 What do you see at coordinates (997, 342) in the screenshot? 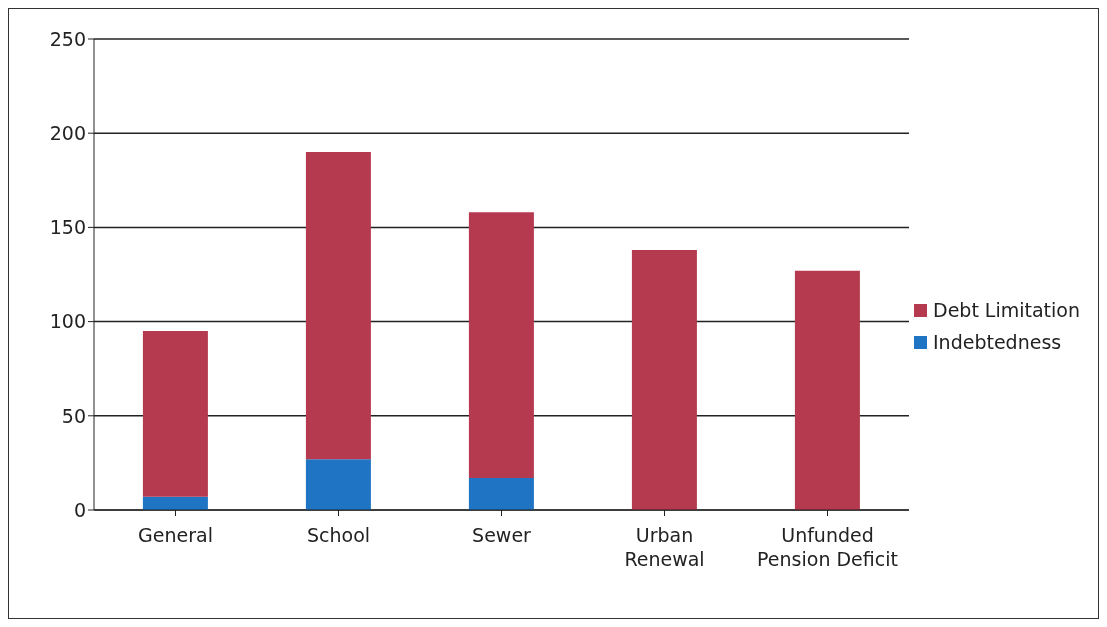
I see `legend-label: Indebtedness` at bounding box center [997, 342].